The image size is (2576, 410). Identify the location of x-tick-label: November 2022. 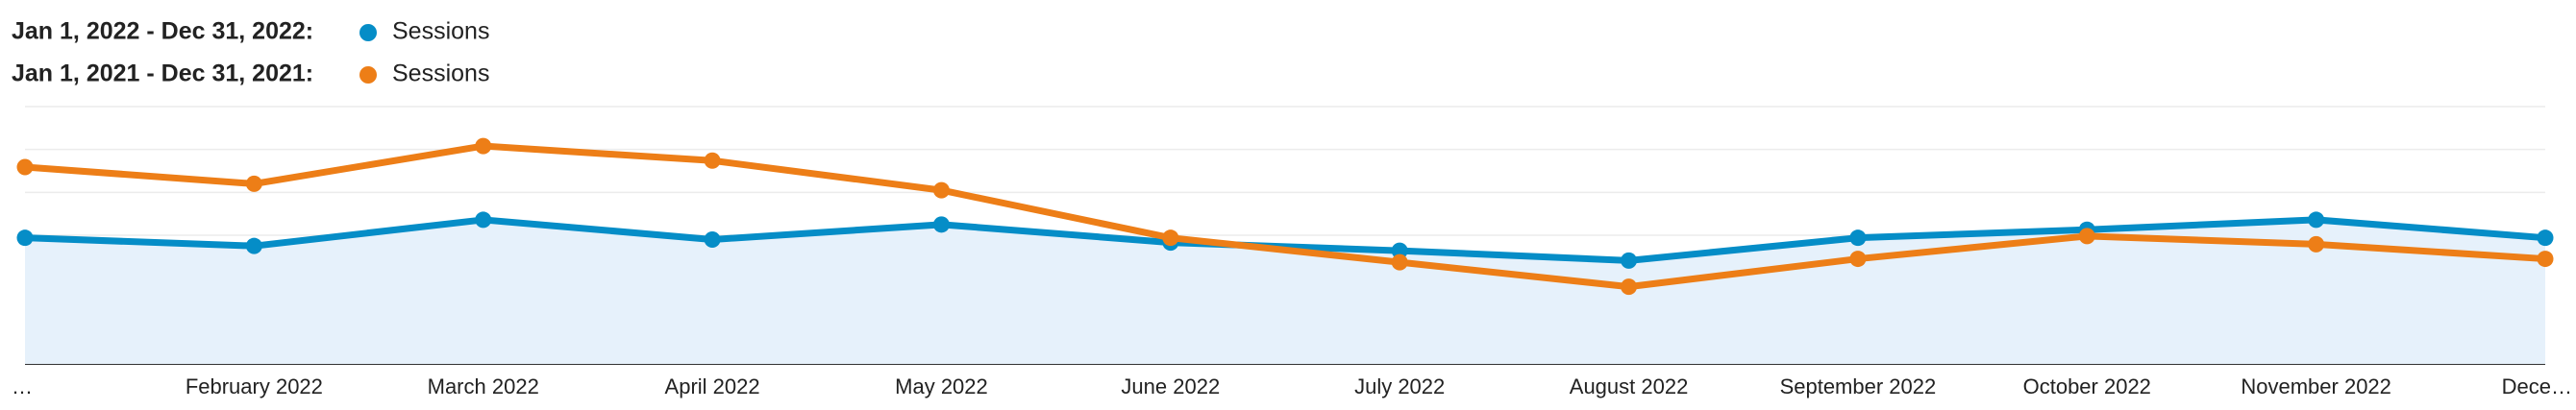
(2316, 386).